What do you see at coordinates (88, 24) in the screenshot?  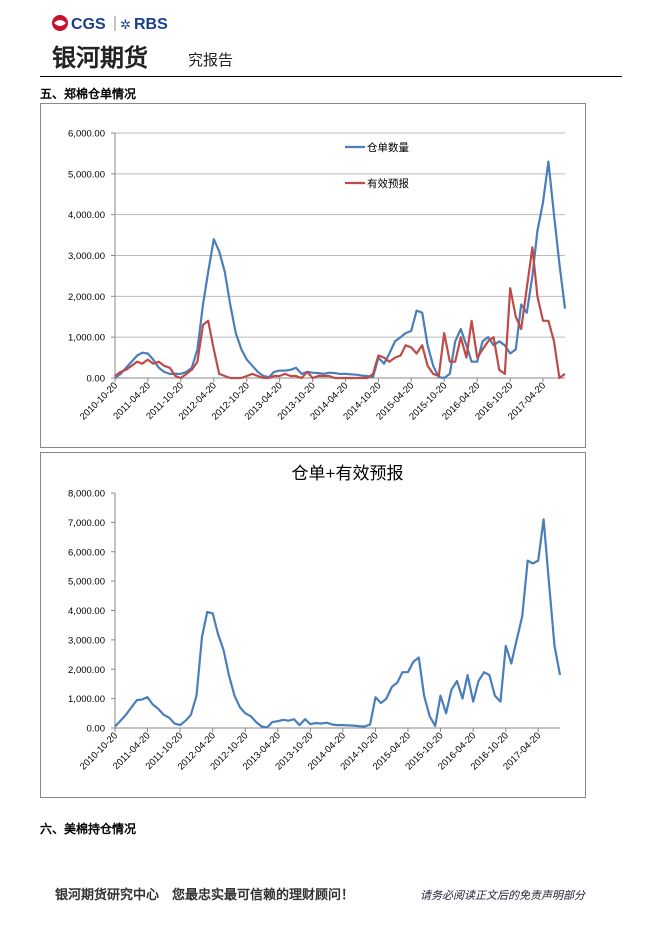 I see `logo-left: CGS` at bounding box center [88, 24].